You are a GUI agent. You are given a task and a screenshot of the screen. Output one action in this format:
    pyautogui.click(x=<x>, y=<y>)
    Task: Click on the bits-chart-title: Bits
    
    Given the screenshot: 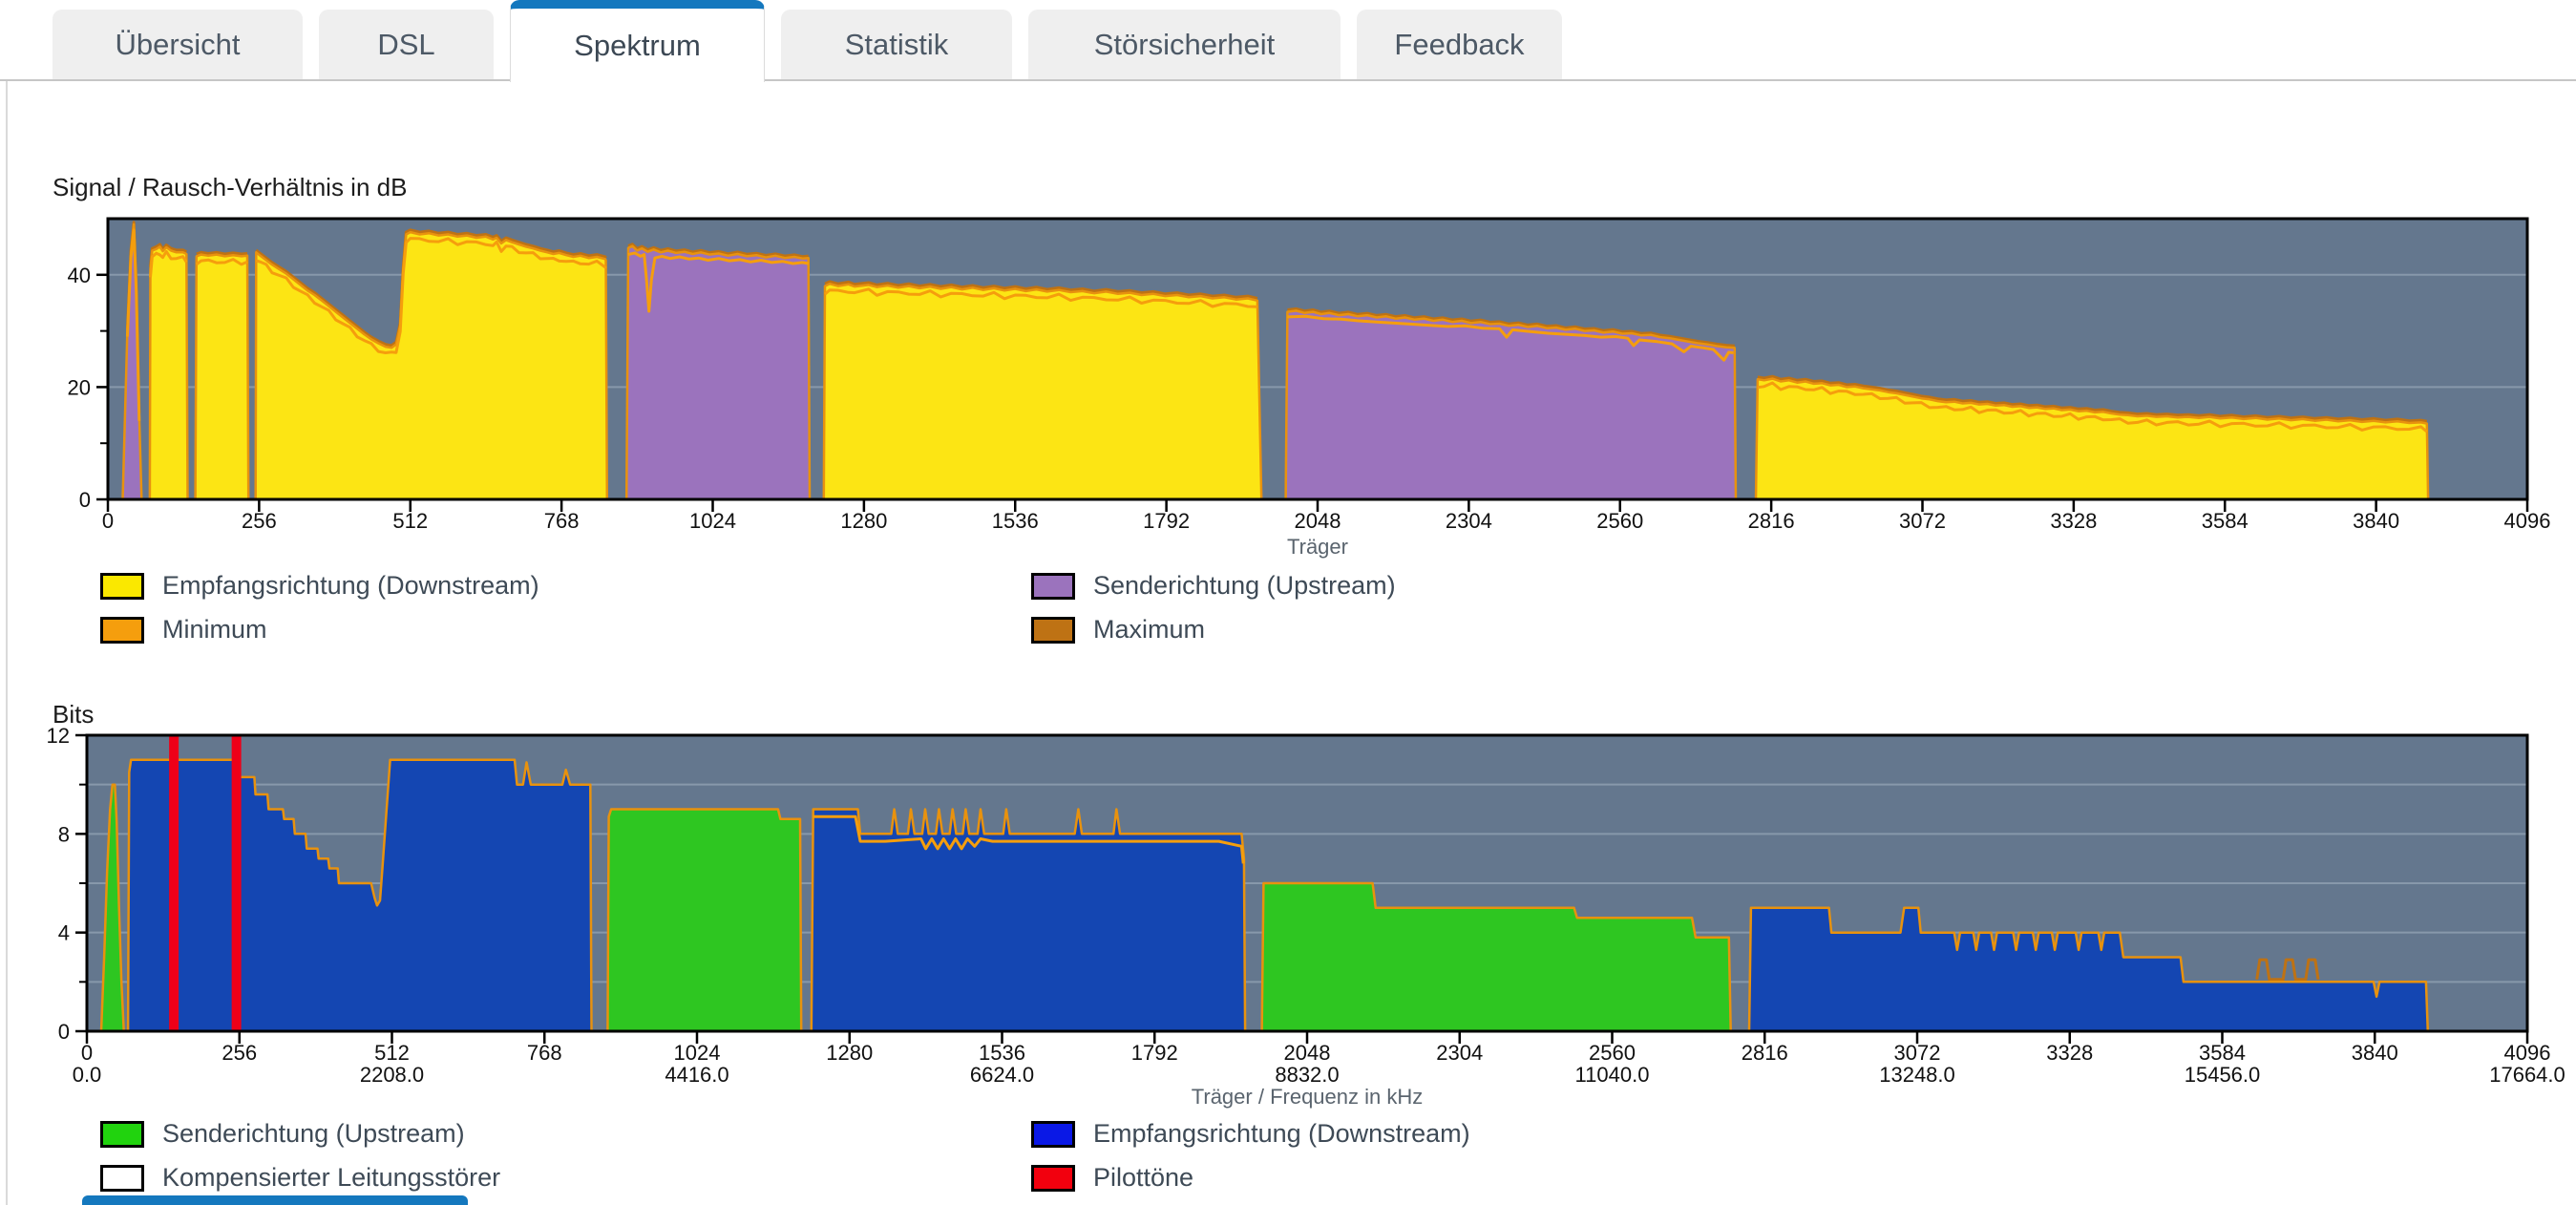 What is the action you would take?
    pyautogui.click(x=74, y=714)
    